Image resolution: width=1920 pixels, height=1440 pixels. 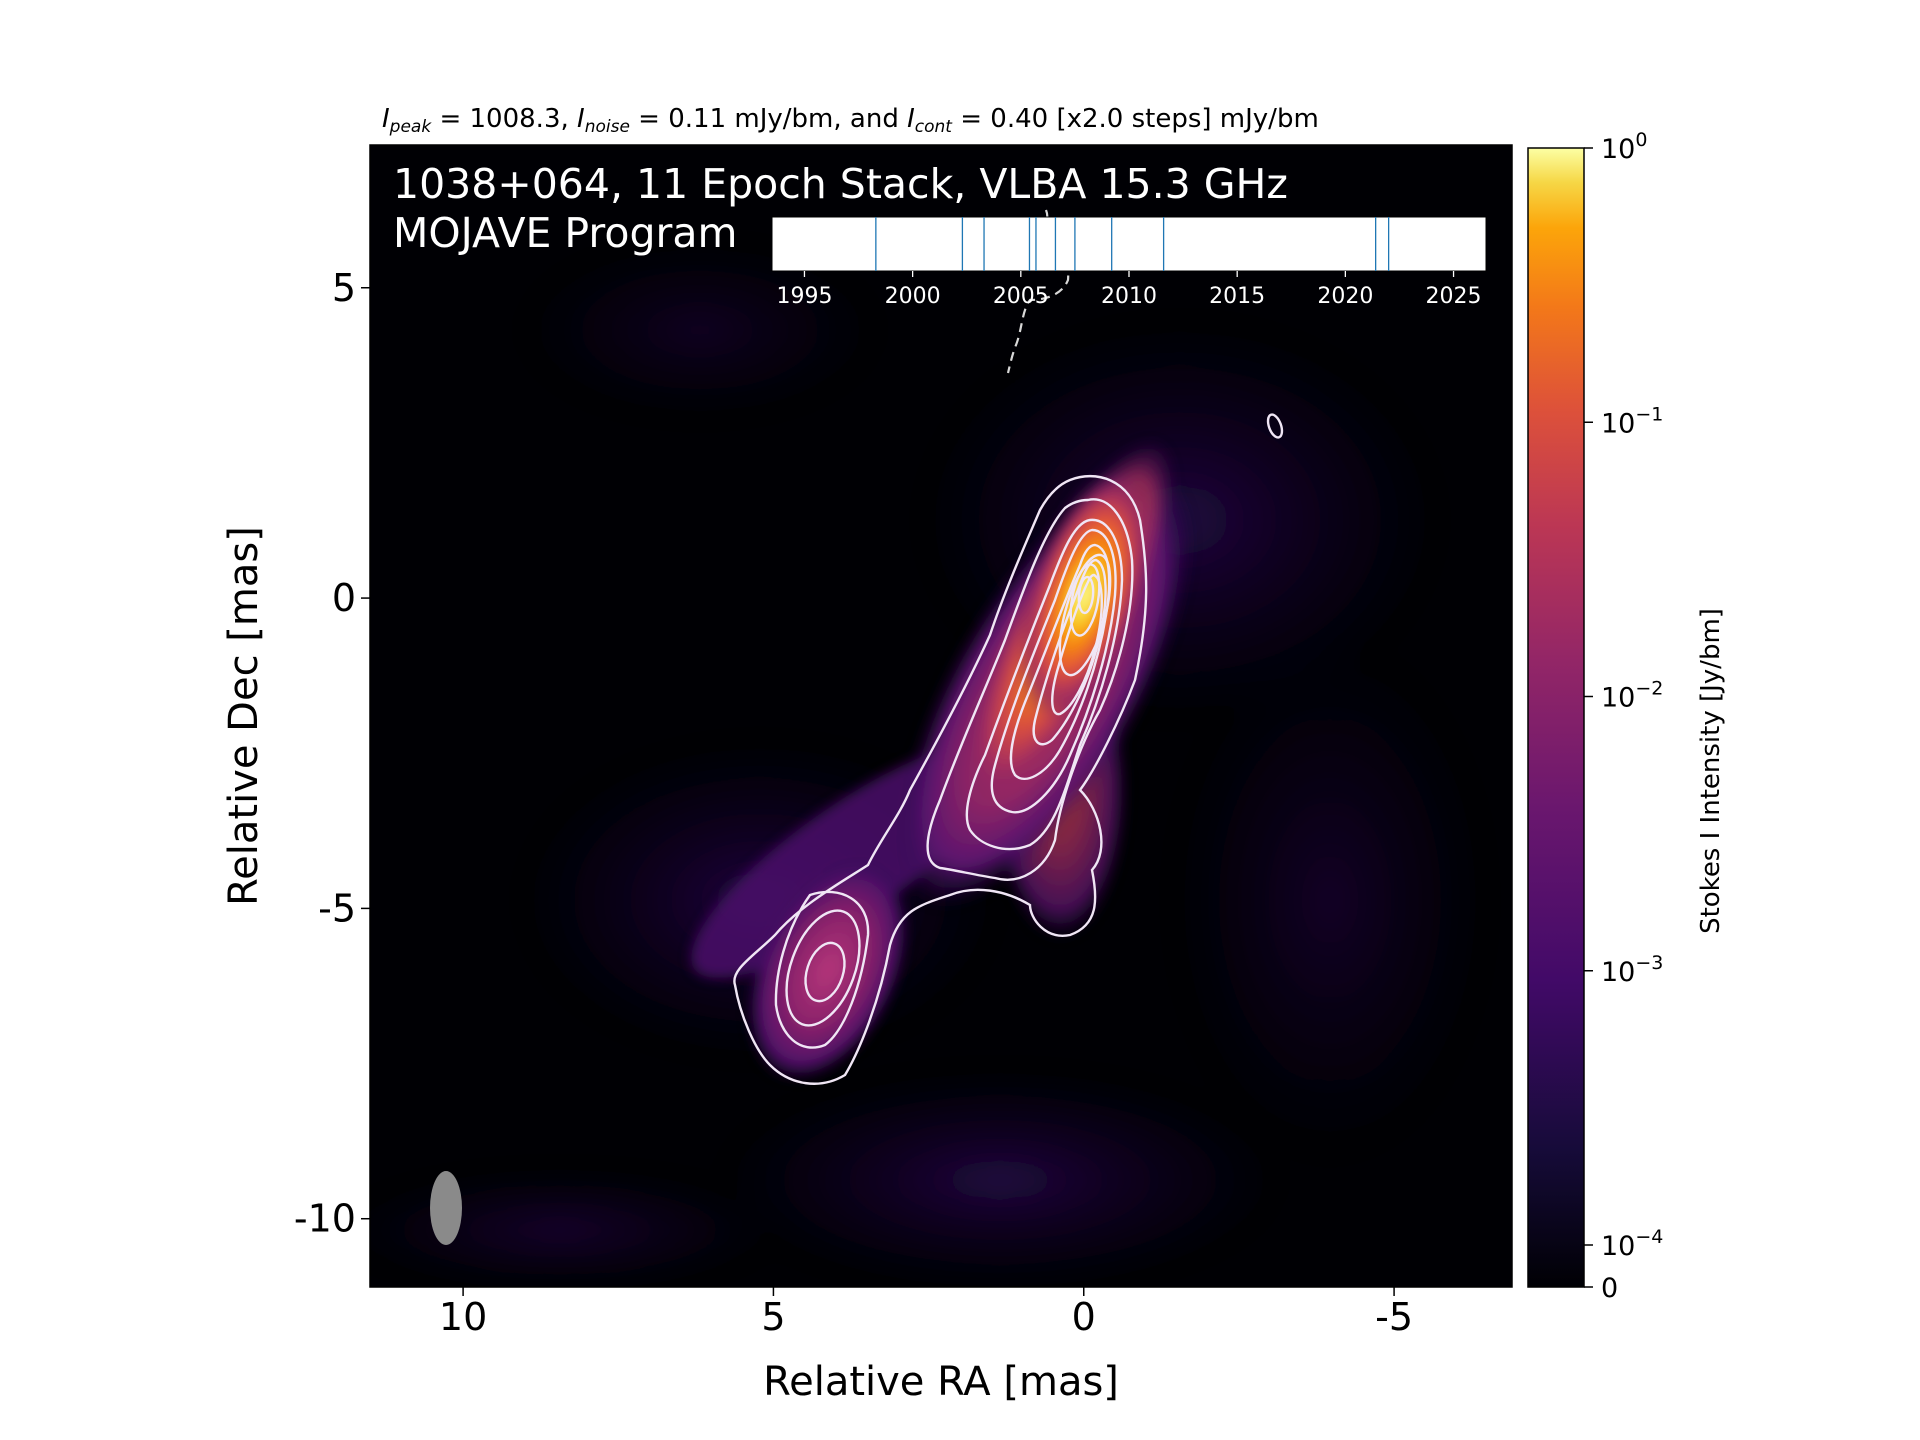 What do you see at coordinates (926, 1313) in the screenshot?
I see `x-axis-ticks: 10 5 0 -5` at bounding box center [926, 1313].